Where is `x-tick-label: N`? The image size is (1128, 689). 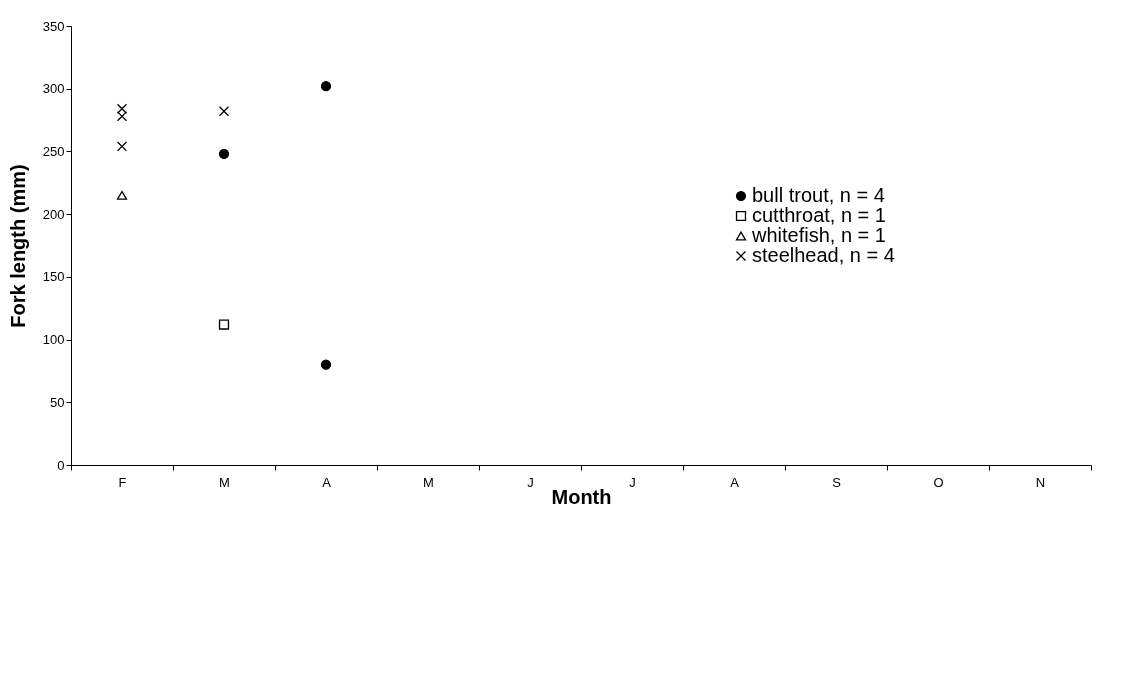 x-tick-label: N is located at coordinates (1040, 482).